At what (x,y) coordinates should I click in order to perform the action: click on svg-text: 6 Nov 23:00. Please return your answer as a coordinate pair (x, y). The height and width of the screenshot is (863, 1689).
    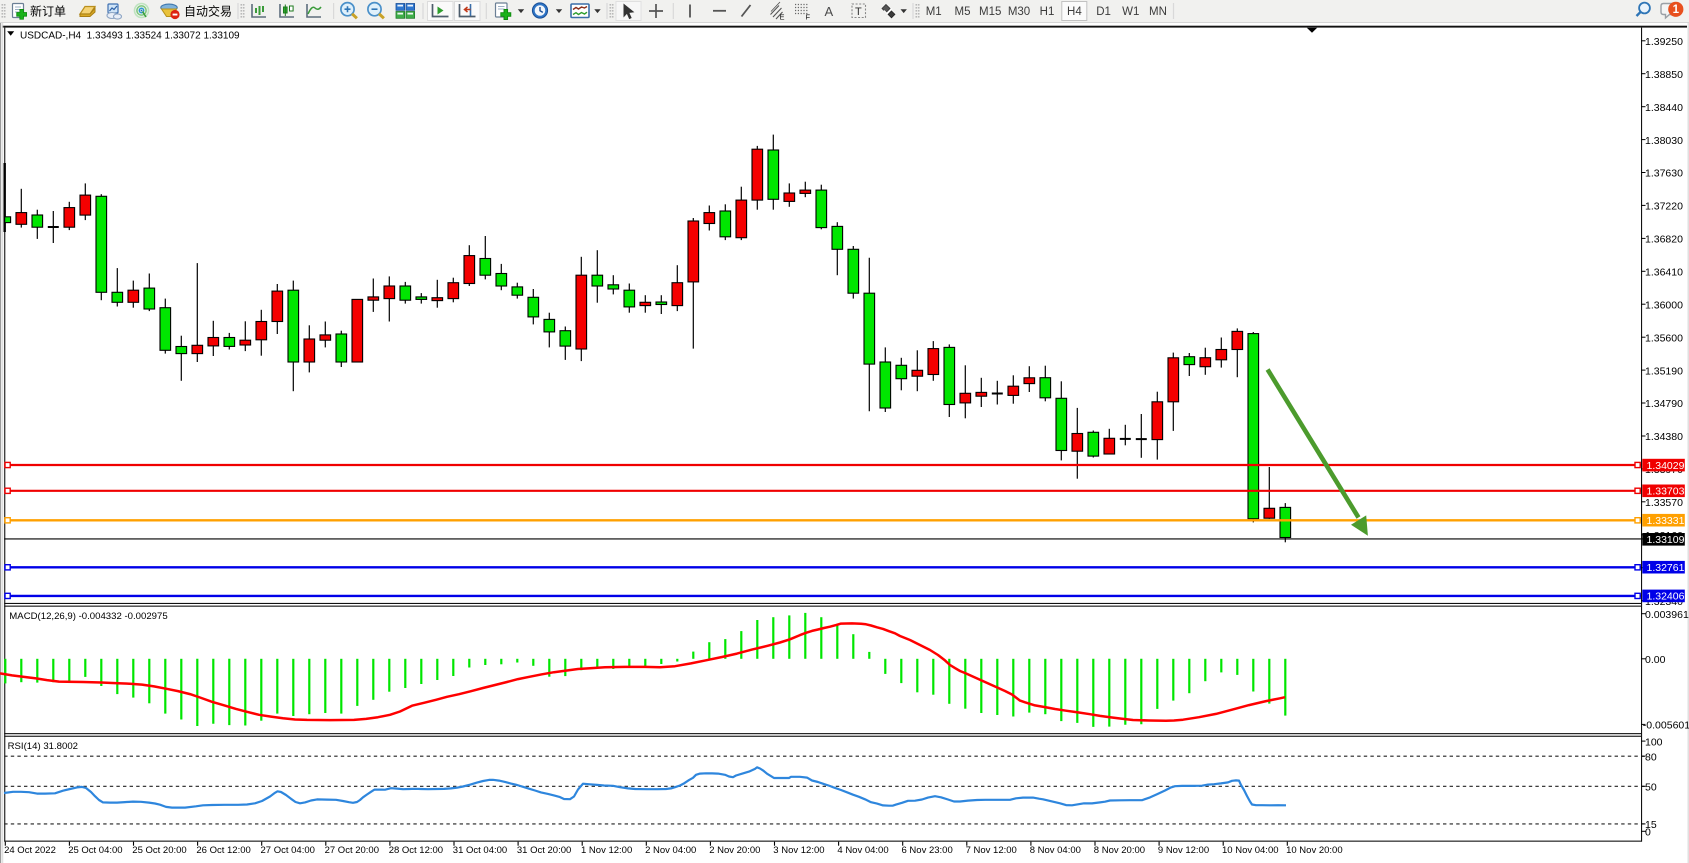
    Looking at the image, I should click on (927, 850).